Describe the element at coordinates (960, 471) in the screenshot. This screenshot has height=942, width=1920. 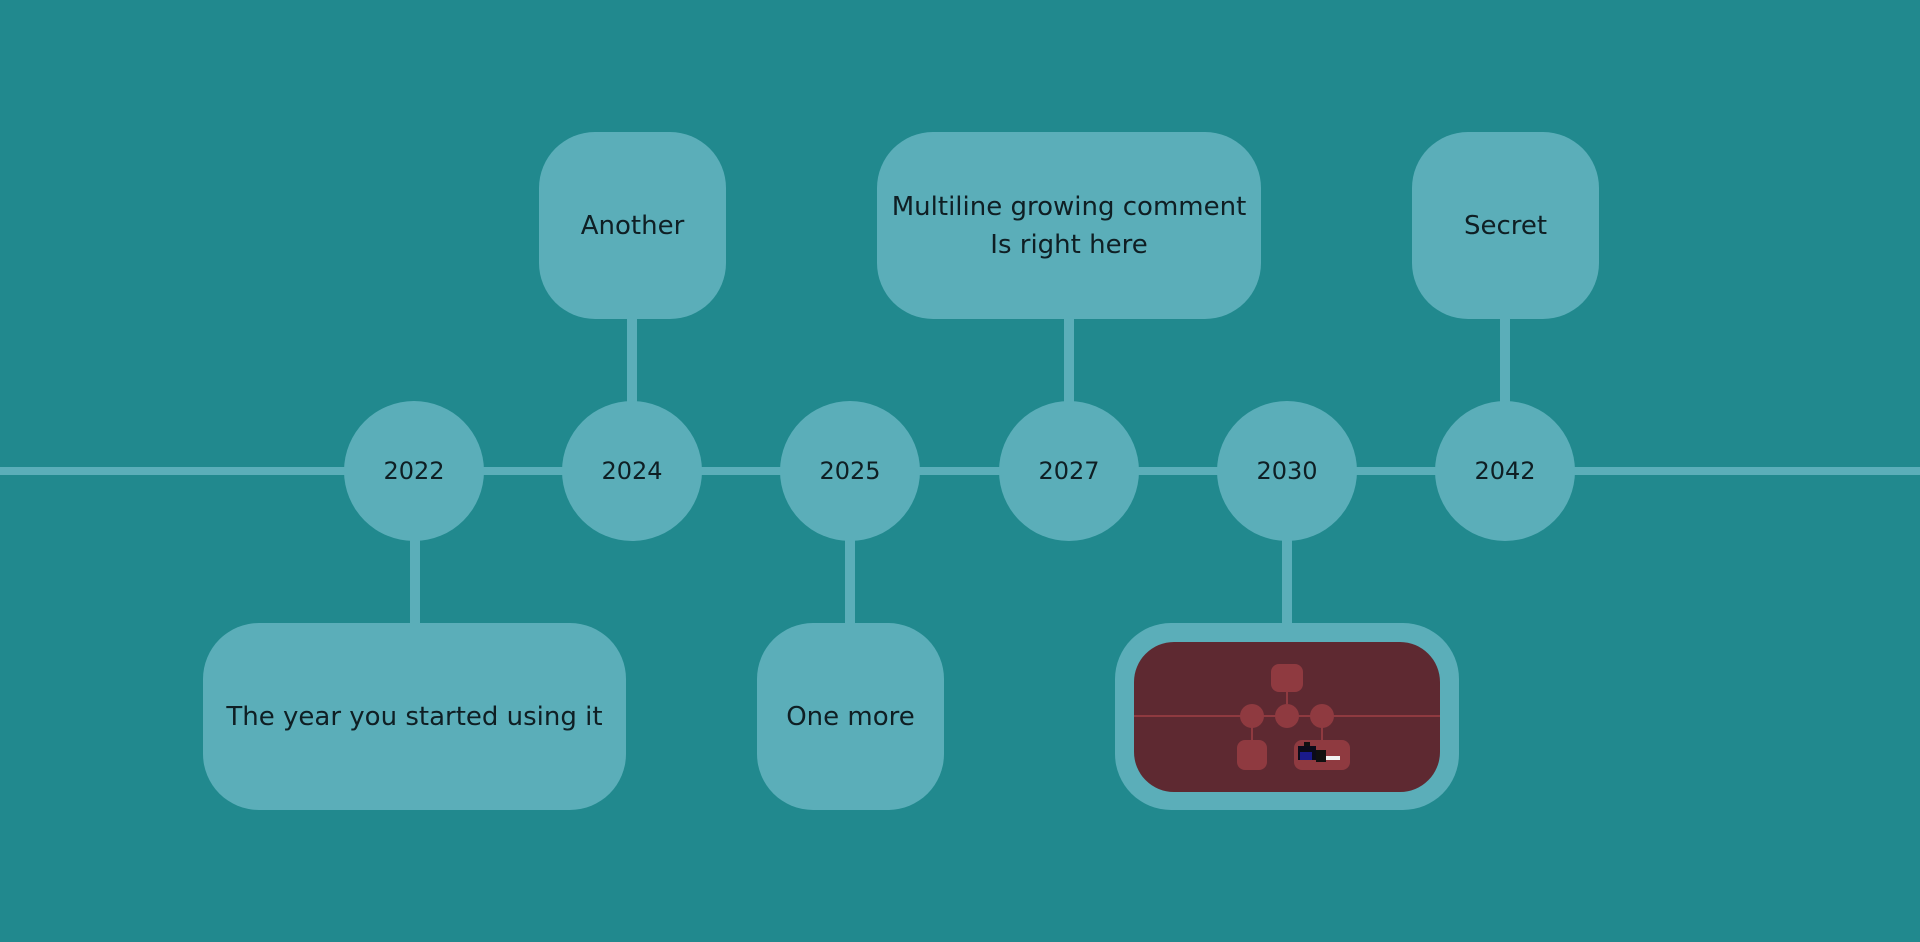
I see `timeline-axis` at that location.